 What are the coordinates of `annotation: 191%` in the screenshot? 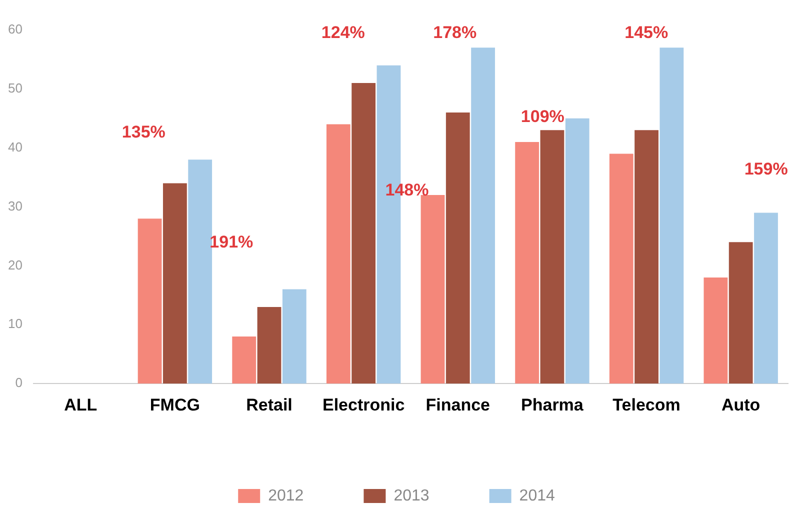 It's located at (232, 242).